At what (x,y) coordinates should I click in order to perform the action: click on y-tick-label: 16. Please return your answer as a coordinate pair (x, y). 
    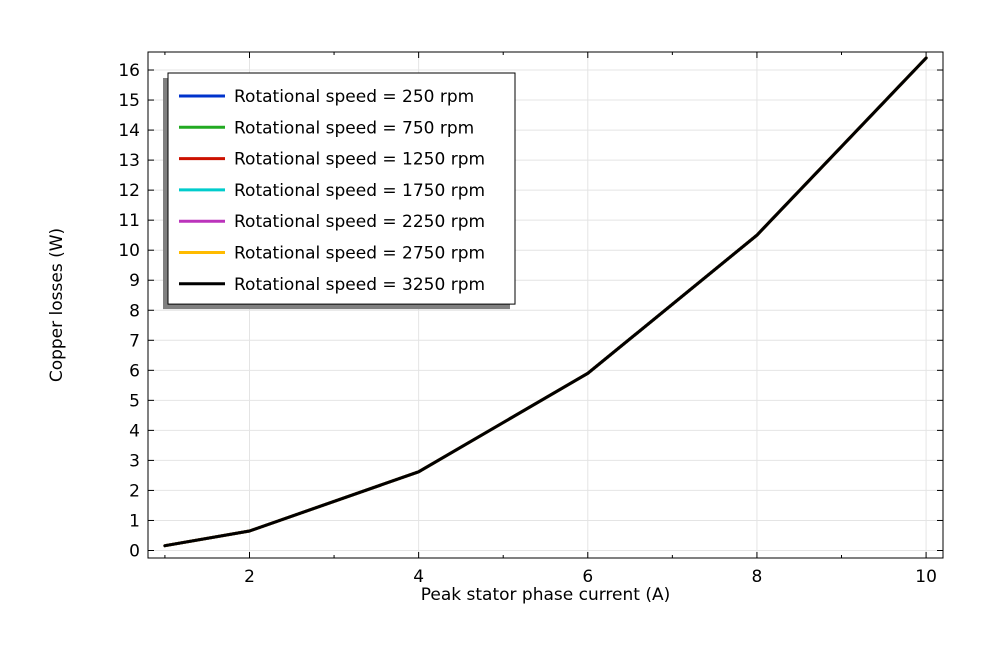
    Looking at the image, I should click on (129, 71).